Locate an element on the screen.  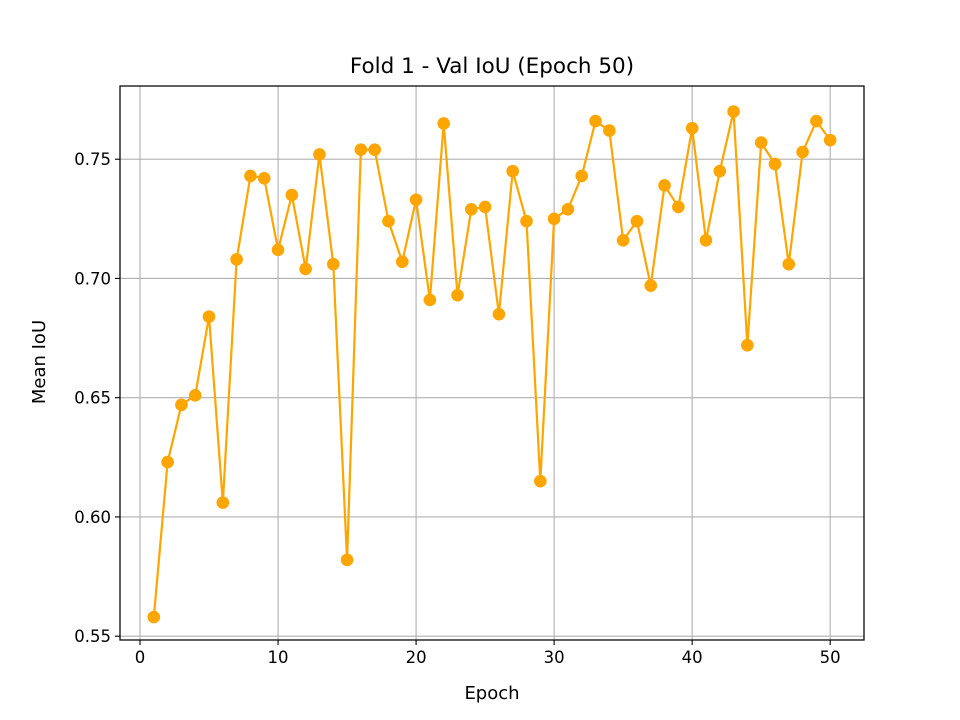
chart-title: Fold 1 - Val IoU (Epoch 50) is located at coordinates (492, 66).